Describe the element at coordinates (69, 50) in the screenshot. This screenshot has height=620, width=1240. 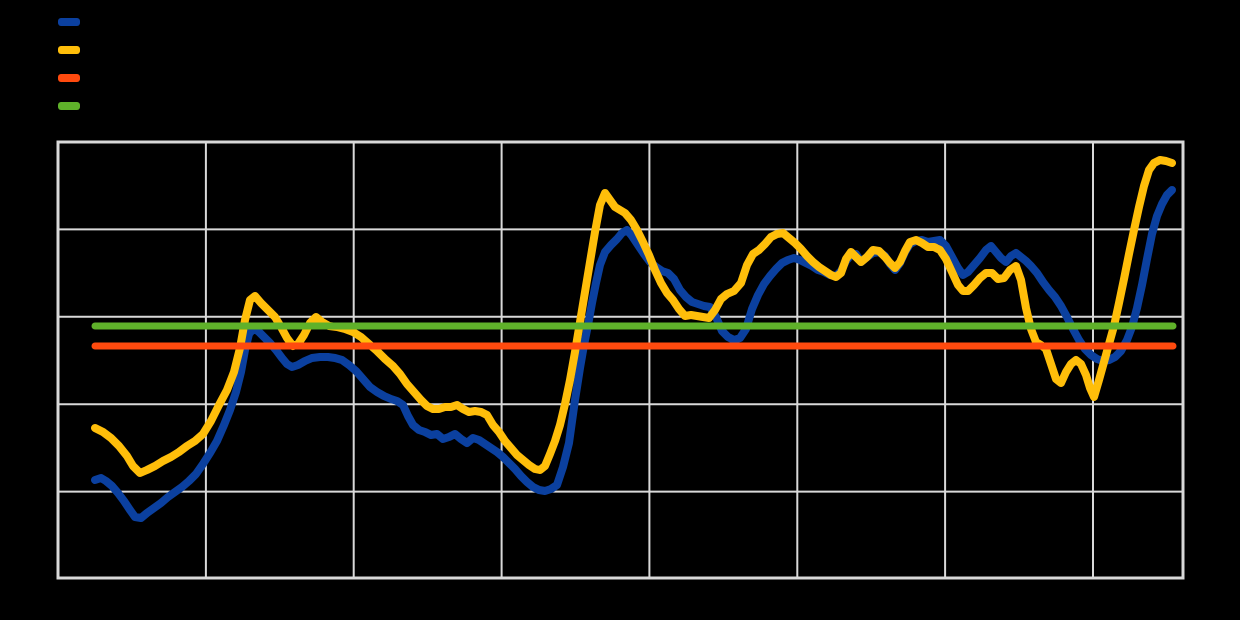
I see `legend-swatch-yellow` at that location.